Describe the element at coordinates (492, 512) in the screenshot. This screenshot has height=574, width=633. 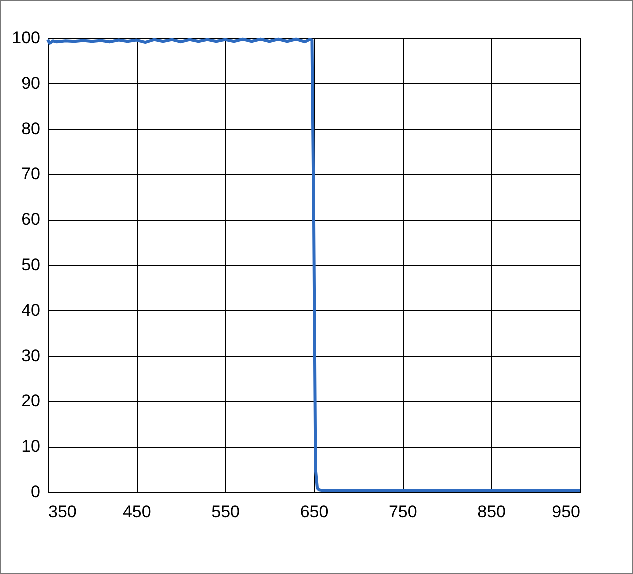
I see `x-tick-label: 850` at that location.